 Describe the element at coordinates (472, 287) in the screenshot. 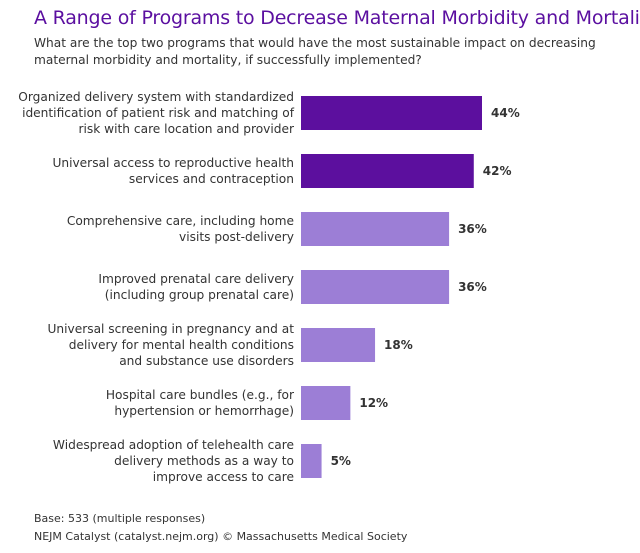

I see `value-label-4: 36%` at that location.